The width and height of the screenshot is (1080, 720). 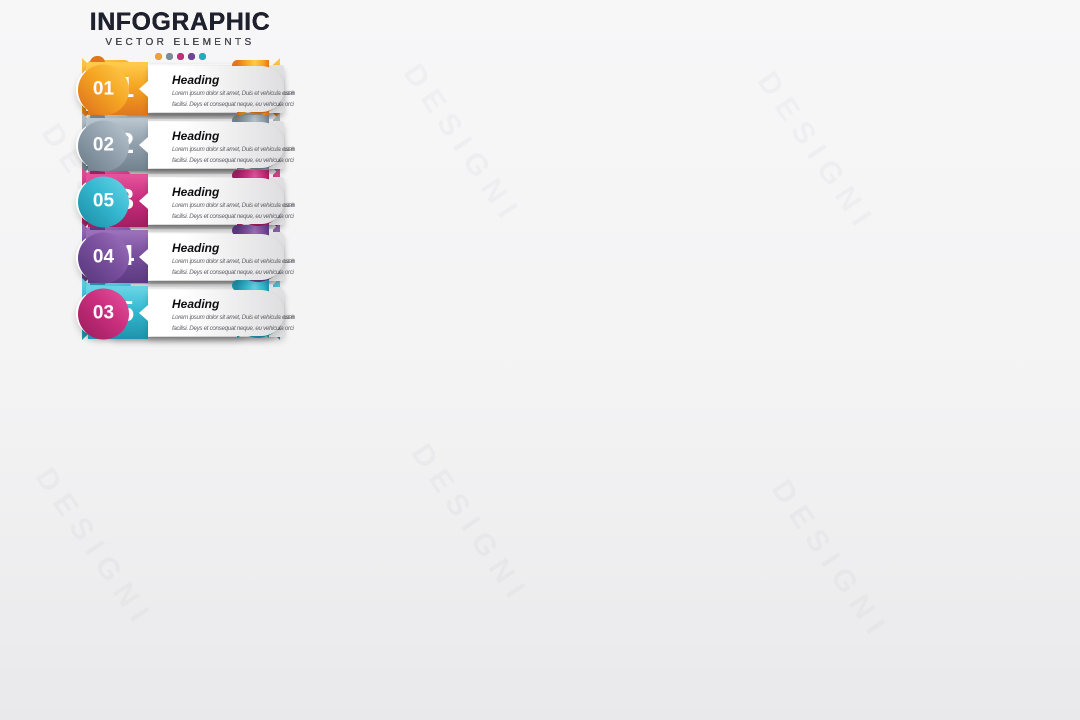 I want to click on step-number: 01, so click(x=103, y=89).